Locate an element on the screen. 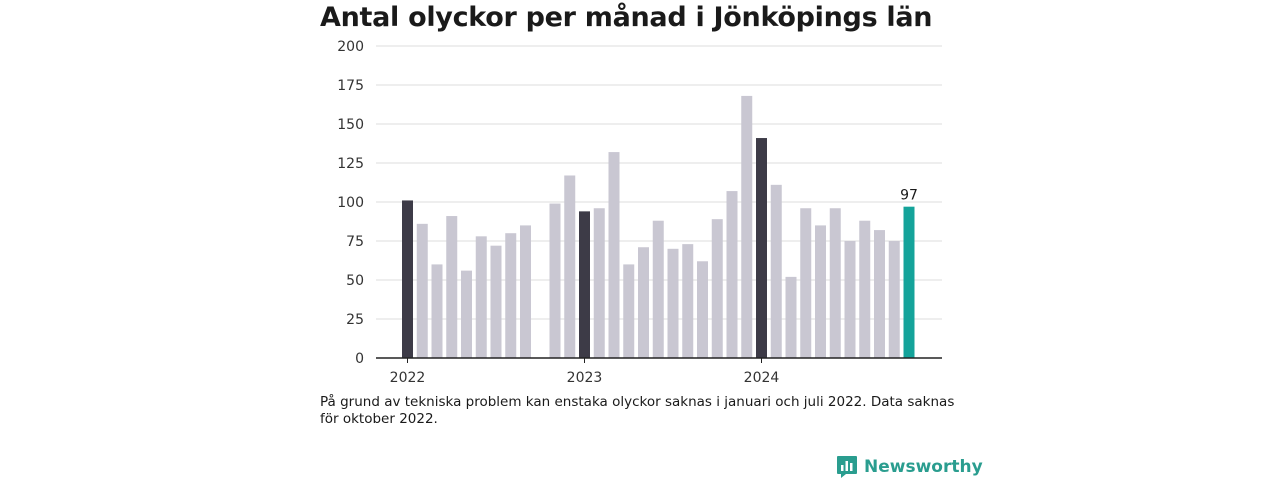  y-tick-label: 175 is located at coordinates (350, 86).